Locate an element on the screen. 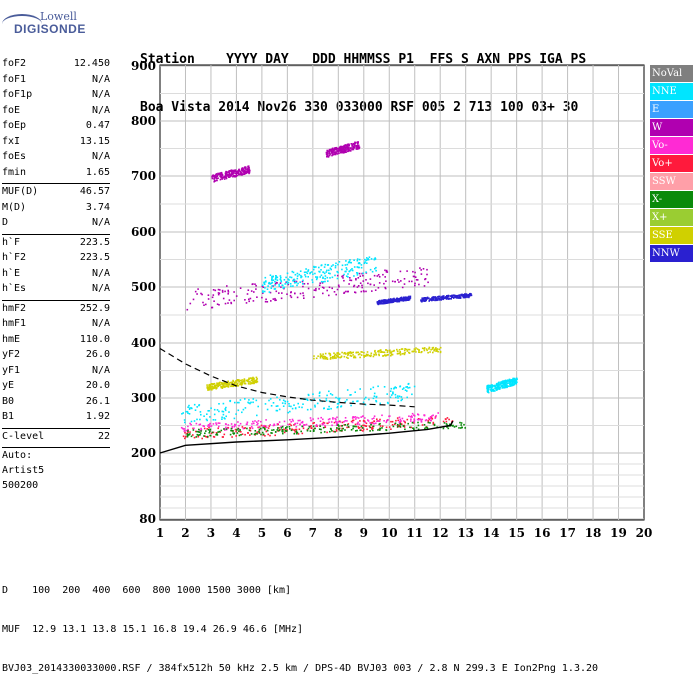 This screenshot has height=688, width=700. param-key: yF2 is located at coordinates (11, 354).